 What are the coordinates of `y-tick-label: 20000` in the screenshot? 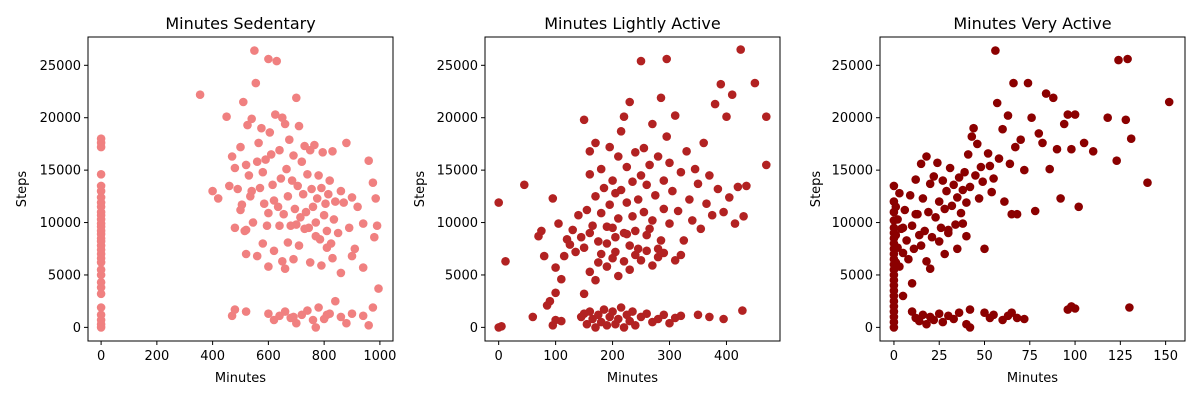 It's located at (457, 118).